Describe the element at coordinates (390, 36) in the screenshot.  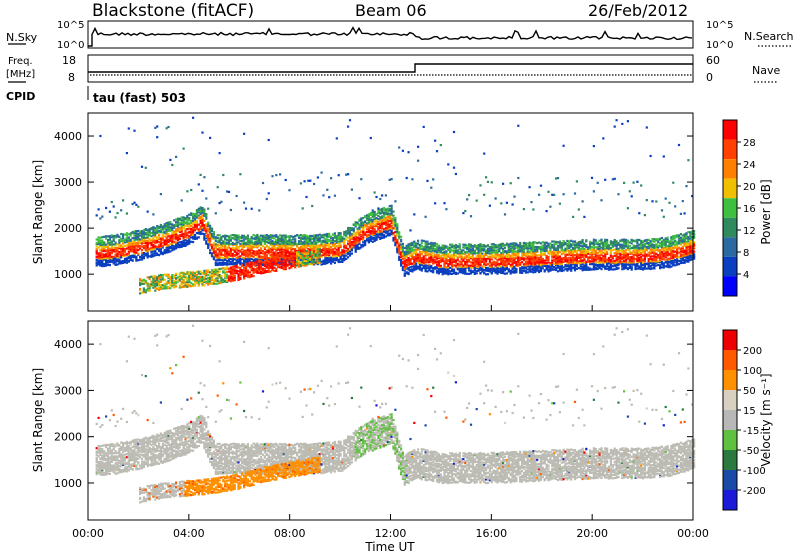
I see `noise-sky-trace` at that location.